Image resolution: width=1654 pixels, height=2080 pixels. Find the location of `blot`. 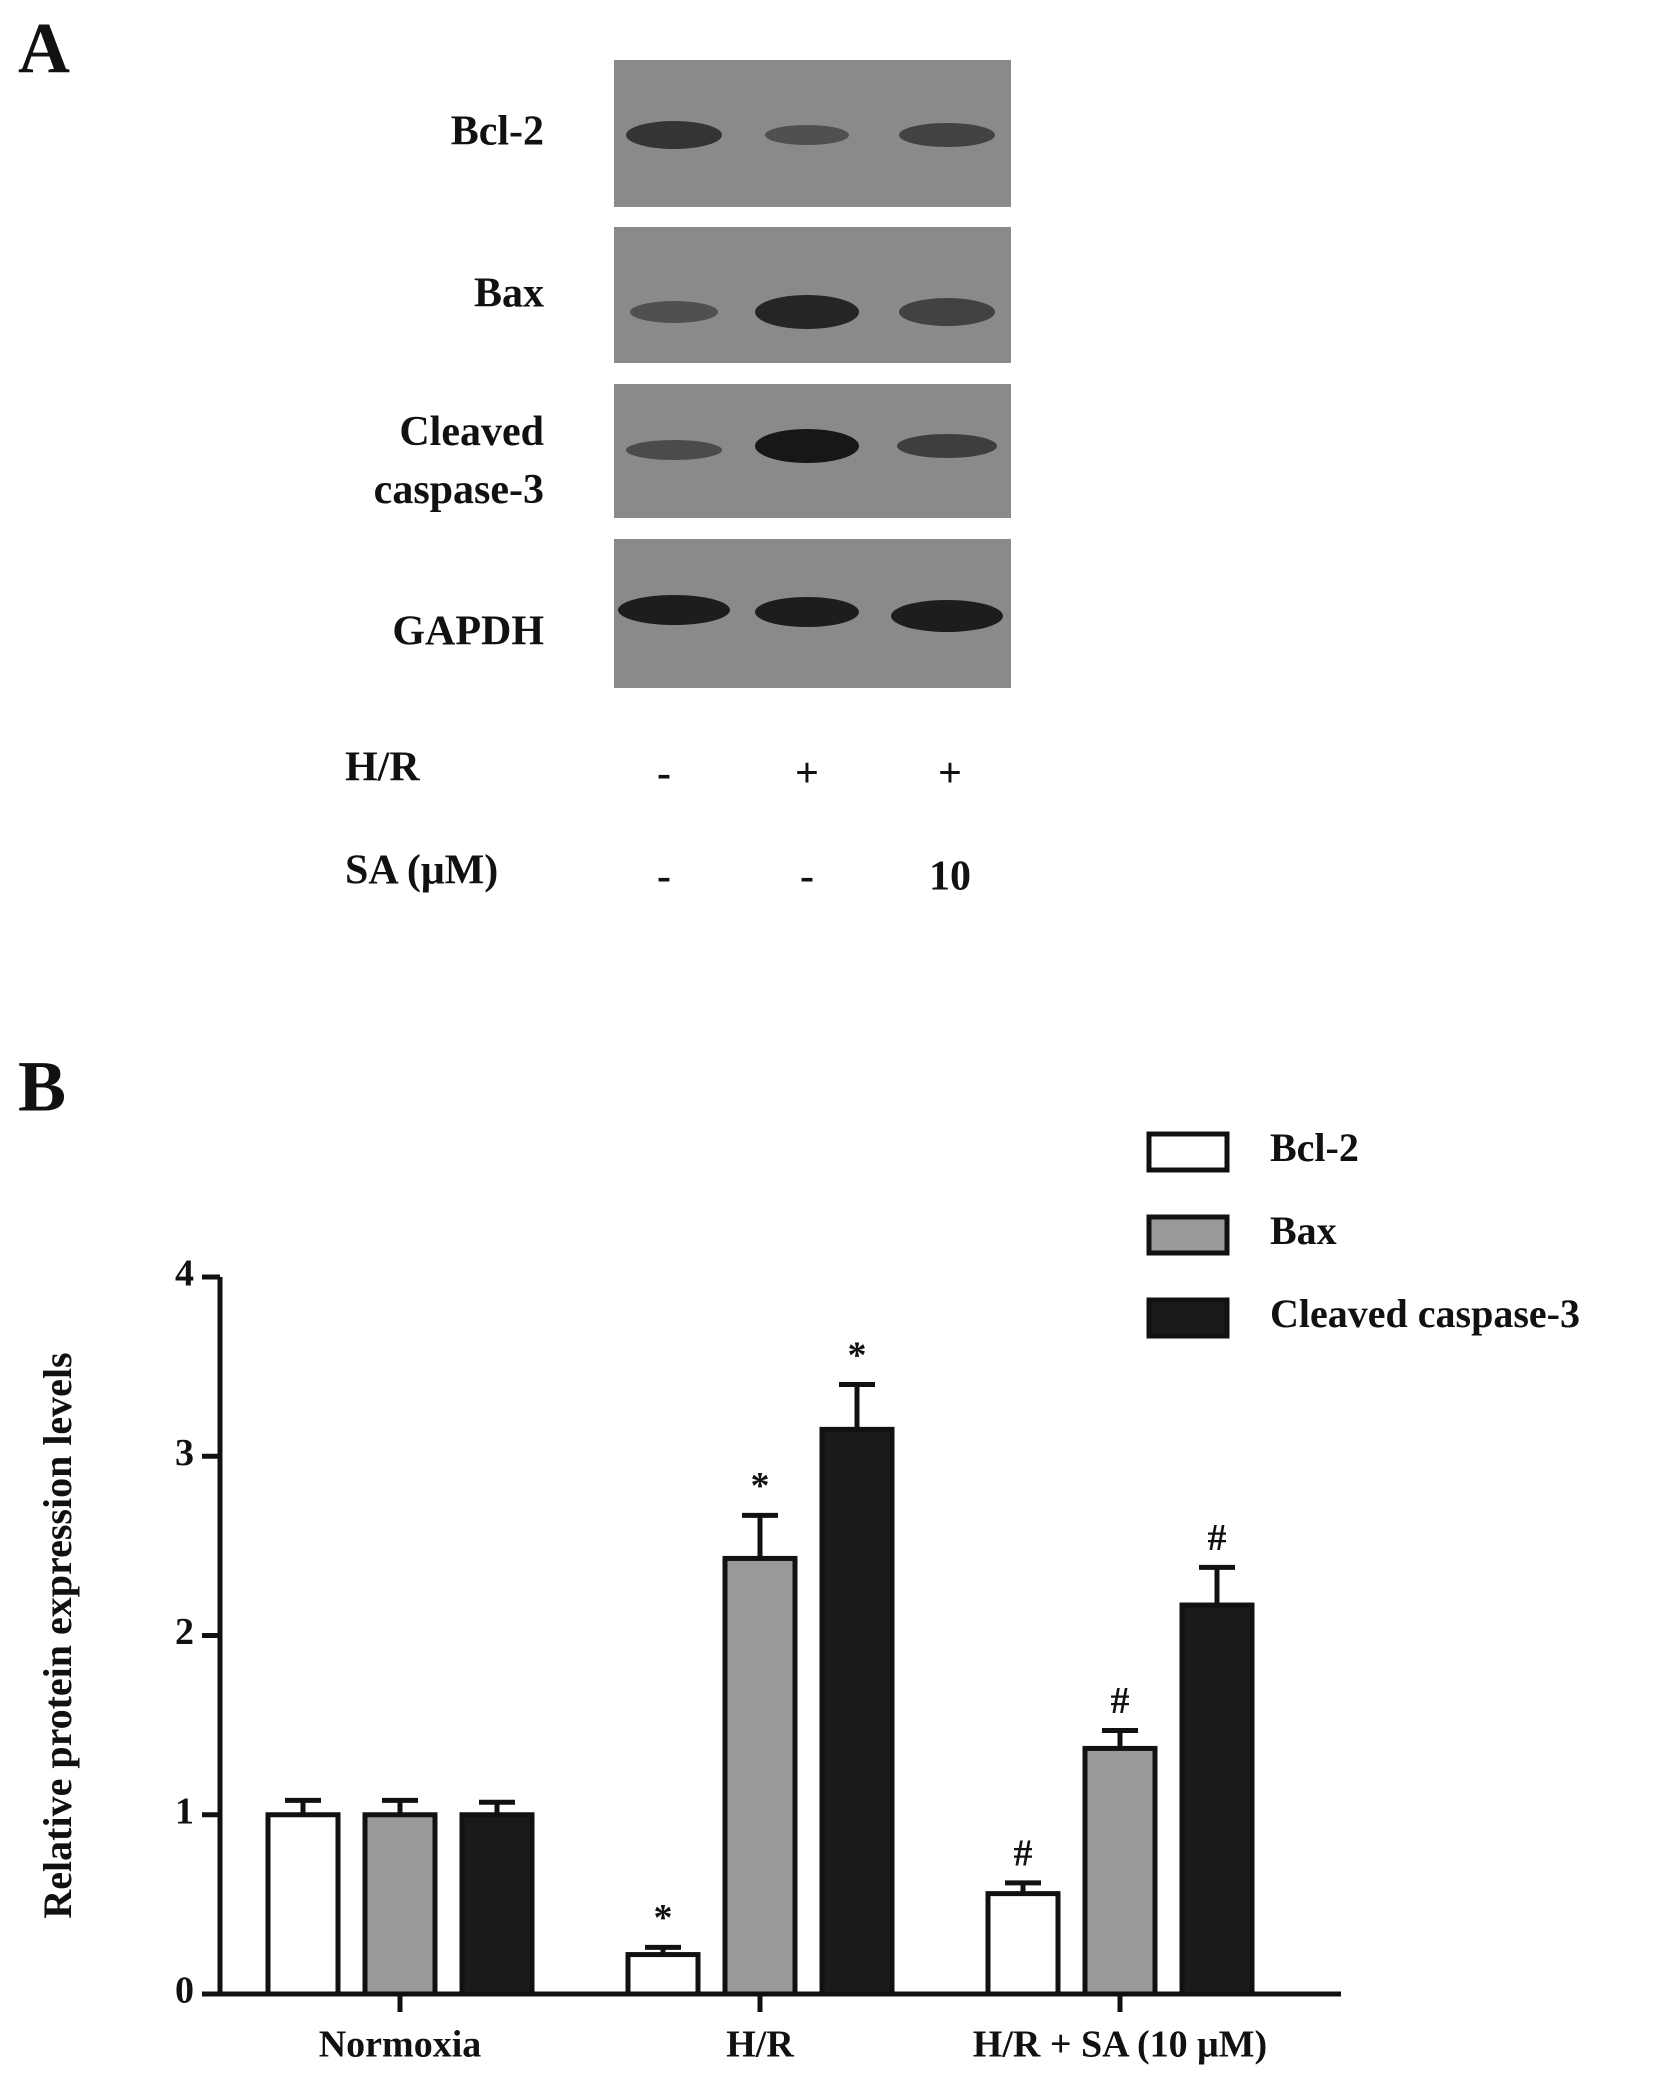

blot is located at coordinates (812, 295).